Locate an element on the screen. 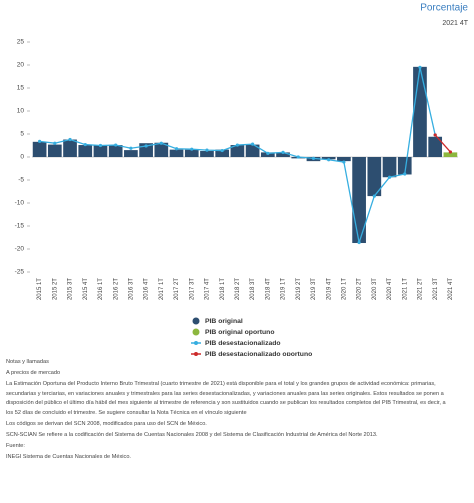 The height and width of the screenshot is (503, 474). x-tick-label: 2018 3T is located at coordinates (253, 289).